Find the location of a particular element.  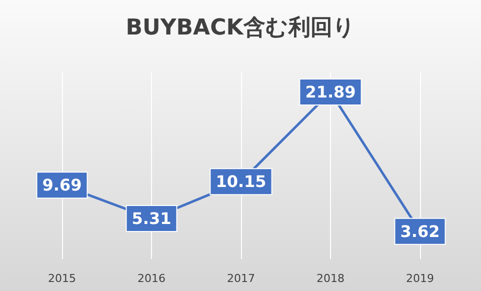

x-tick-label: 2019 is located at coordinates (420, 278).